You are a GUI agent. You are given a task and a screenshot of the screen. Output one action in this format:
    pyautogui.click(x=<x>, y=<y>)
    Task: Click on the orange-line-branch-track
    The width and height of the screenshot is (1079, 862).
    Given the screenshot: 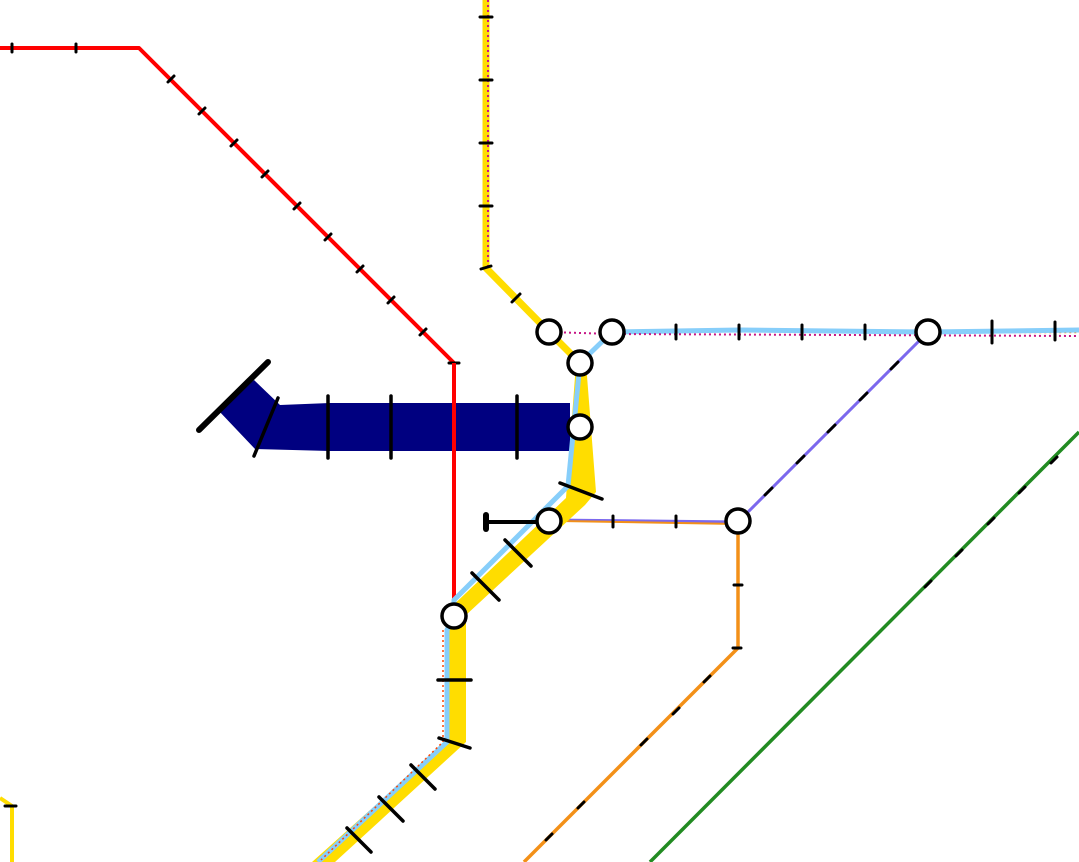 What is the action you would take?
    pyautogui.click(x=649, y=522)
    